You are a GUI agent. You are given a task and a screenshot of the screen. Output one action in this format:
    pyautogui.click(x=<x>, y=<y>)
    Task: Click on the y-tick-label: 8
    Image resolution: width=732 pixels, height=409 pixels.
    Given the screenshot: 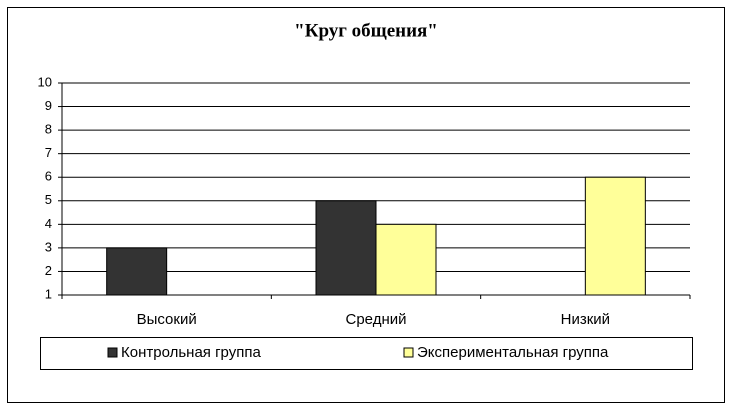 What is the action you would take?
    pyautogui.click(x=48, y=129)
    